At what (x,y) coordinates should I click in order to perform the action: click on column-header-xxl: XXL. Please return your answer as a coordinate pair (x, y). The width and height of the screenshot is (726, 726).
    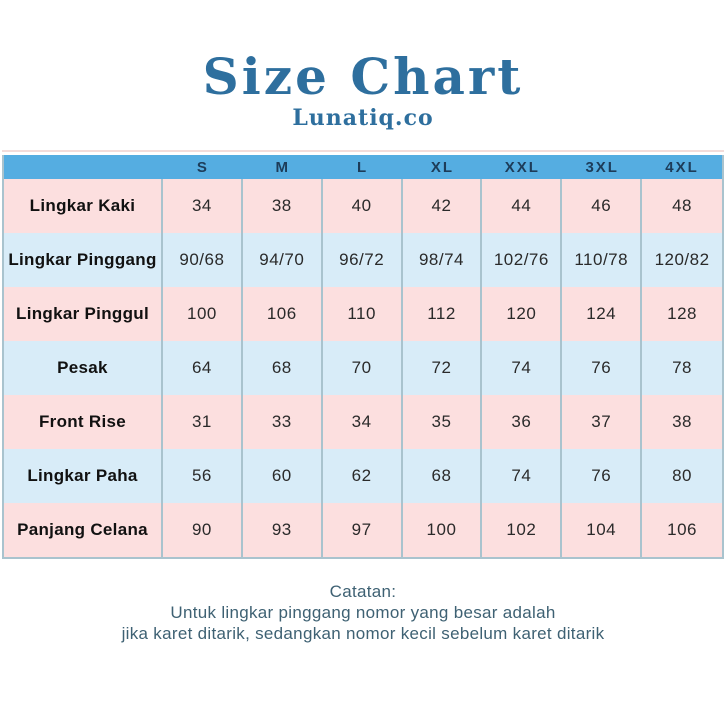
    Looking at the image, I should click on (522, 167).